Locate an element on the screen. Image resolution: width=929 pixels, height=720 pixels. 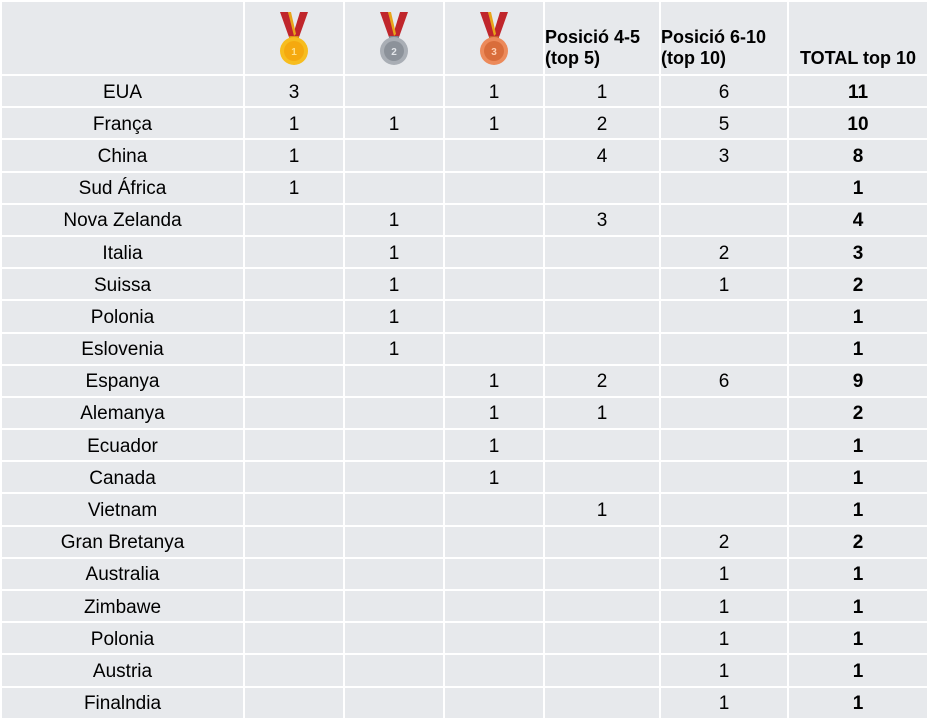
header-pos610-line1: Posició 6-10 is located at coordinates (714, 36).